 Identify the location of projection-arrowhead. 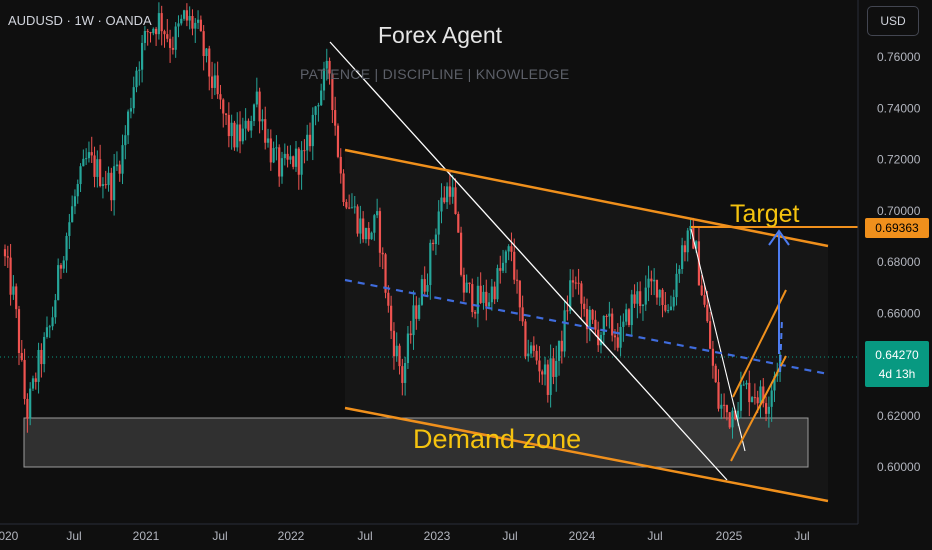
(779, 237).